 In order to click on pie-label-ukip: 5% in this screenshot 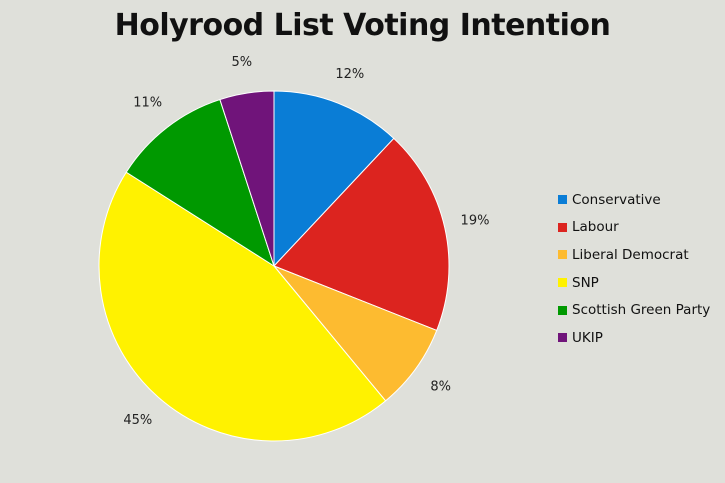, I will do `click(241, 62)`.